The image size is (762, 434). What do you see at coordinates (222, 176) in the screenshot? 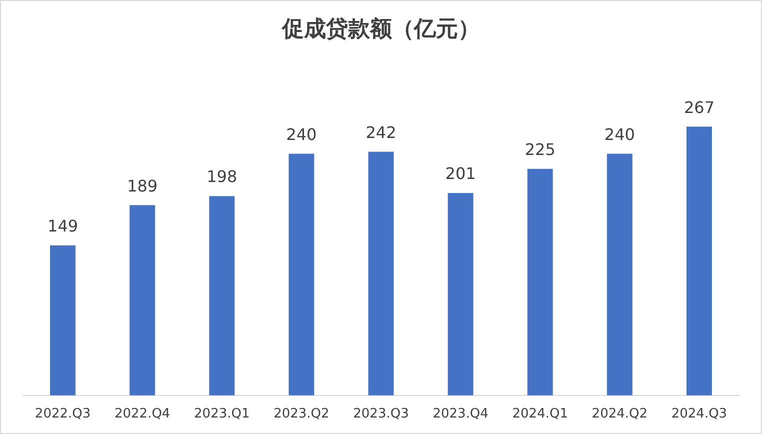
I see `data-label: 198` at bounding box center [222, 176].